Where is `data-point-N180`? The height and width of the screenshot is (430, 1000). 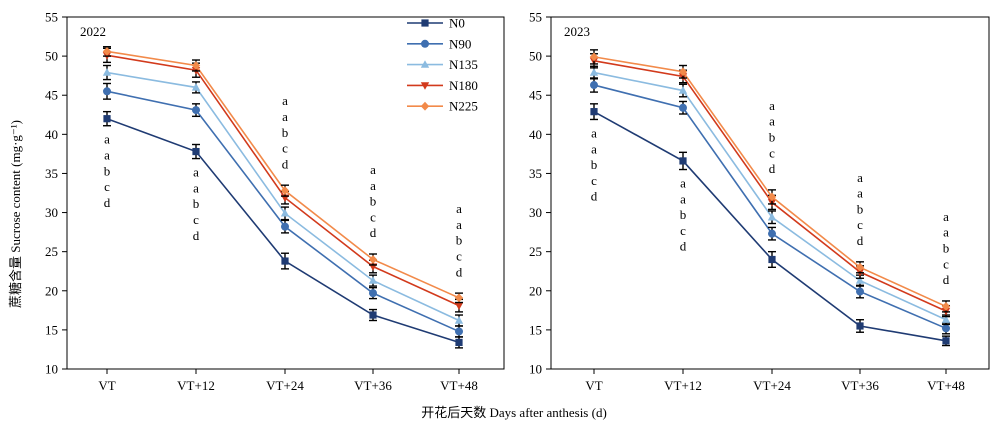 data-point-N180 is located at coordinates (459, 306).